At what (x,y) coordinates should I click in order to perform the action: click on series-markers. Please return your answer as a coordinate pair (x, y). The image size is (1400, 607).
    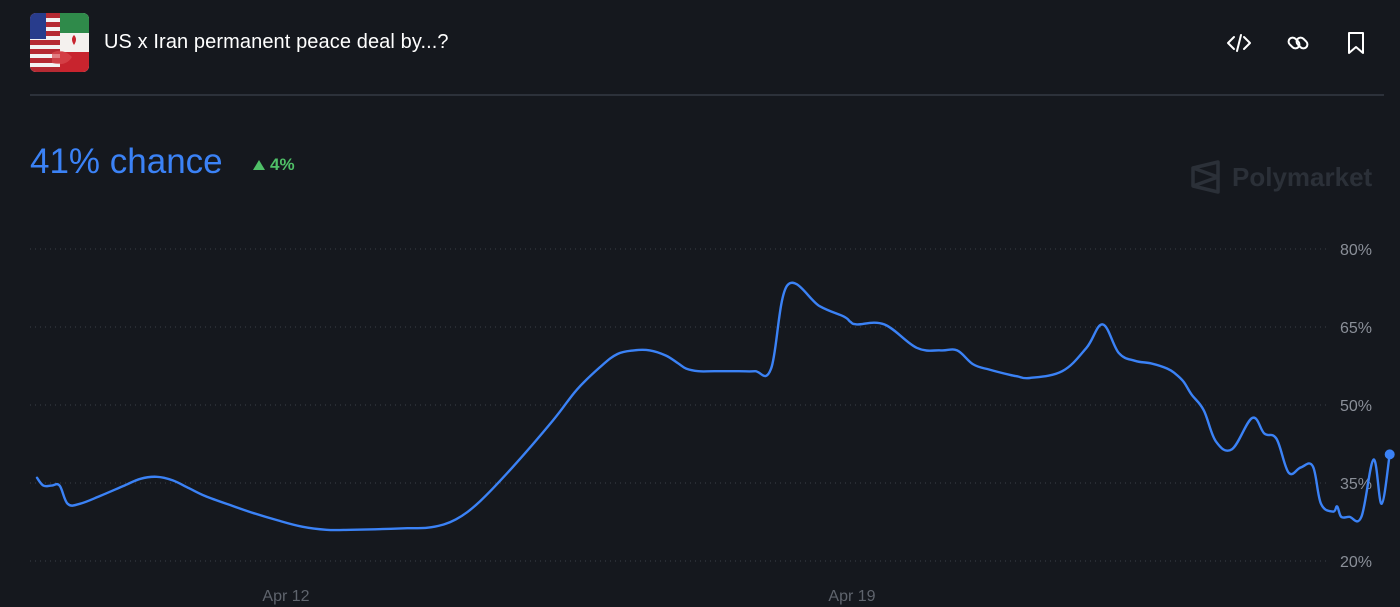
    Looking at the image, I should click on (1389, 454).